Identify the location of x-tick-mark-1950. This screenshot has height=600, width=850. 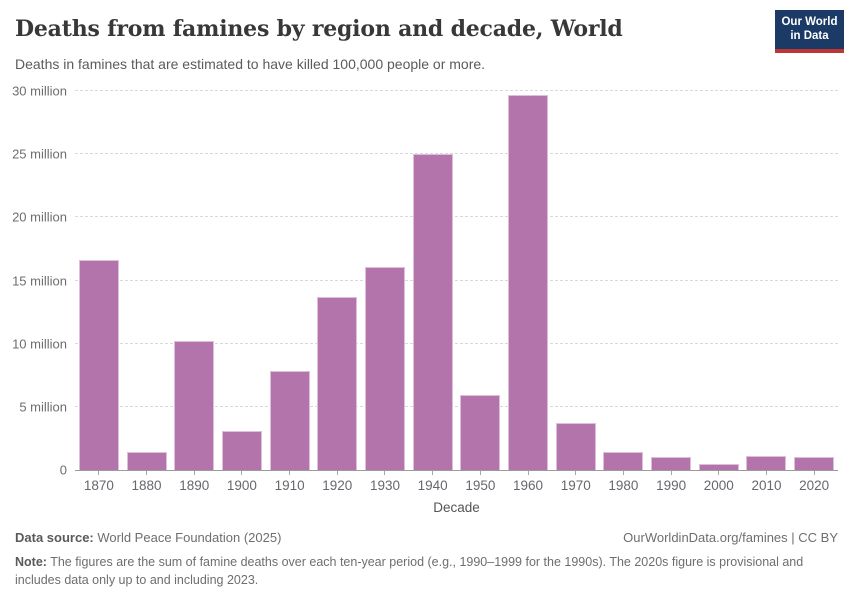
(480, 473).